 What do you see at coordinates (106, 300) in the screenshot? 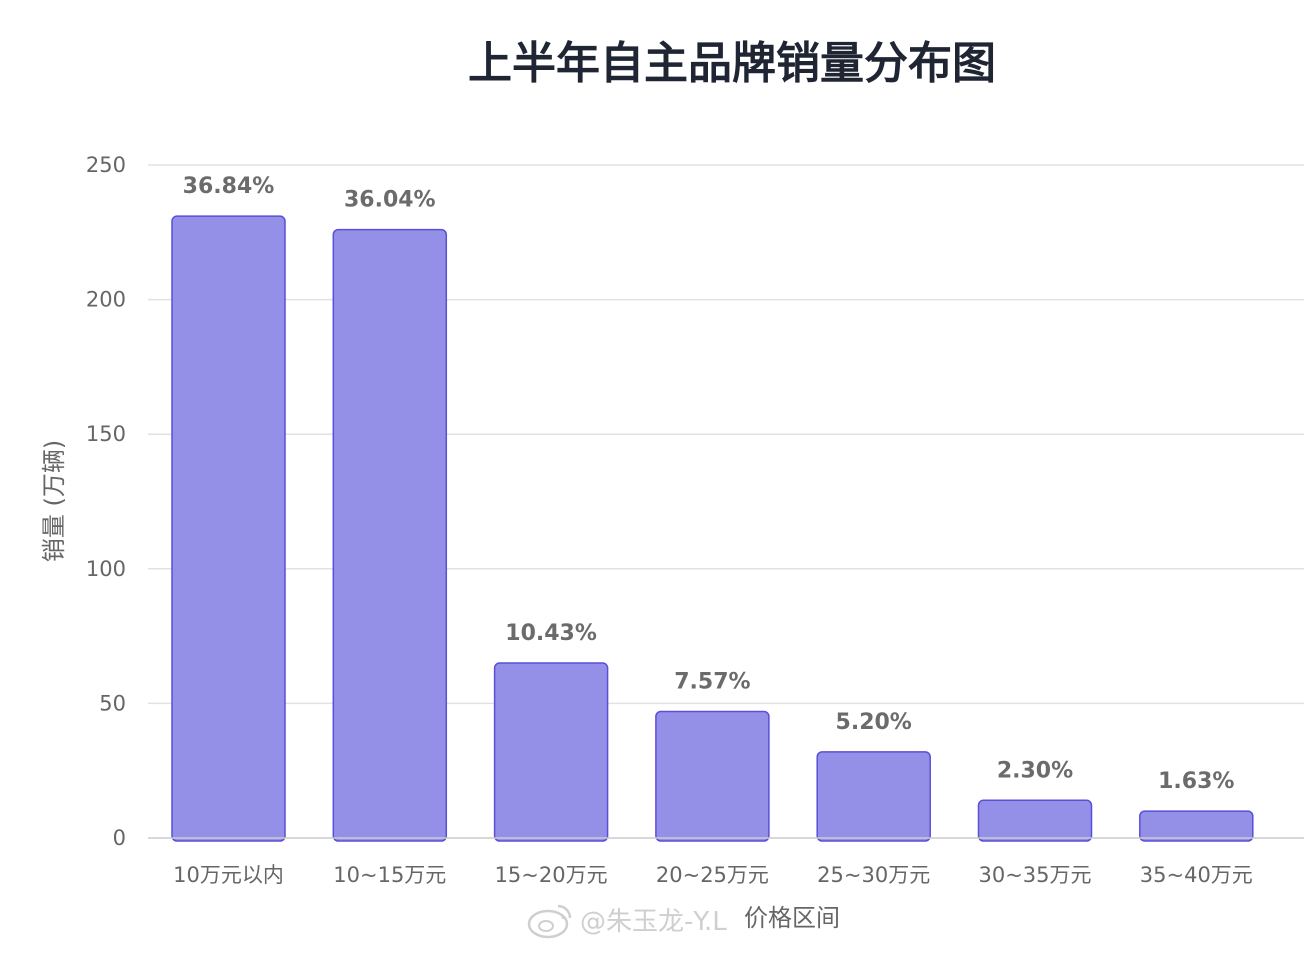
I see `y-tick-label: 200` at bounding box center [106, 300].